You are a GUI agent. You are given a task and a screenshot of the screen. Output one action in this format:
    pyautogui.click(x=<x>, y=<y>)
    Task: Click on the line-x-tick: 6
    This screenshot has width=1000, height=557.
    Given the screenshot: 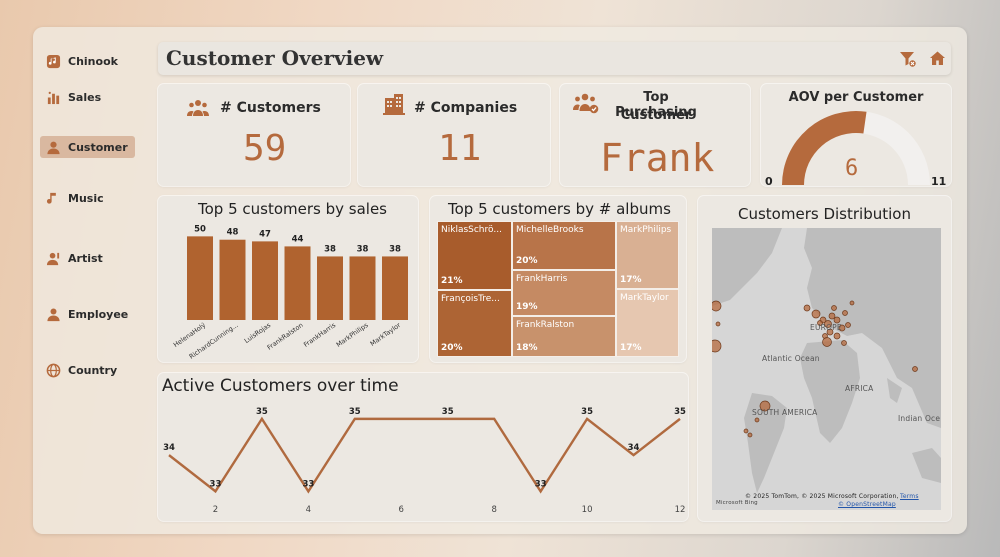 What is the action you would take?
    pyautogui.click(x=401, y=510)
    